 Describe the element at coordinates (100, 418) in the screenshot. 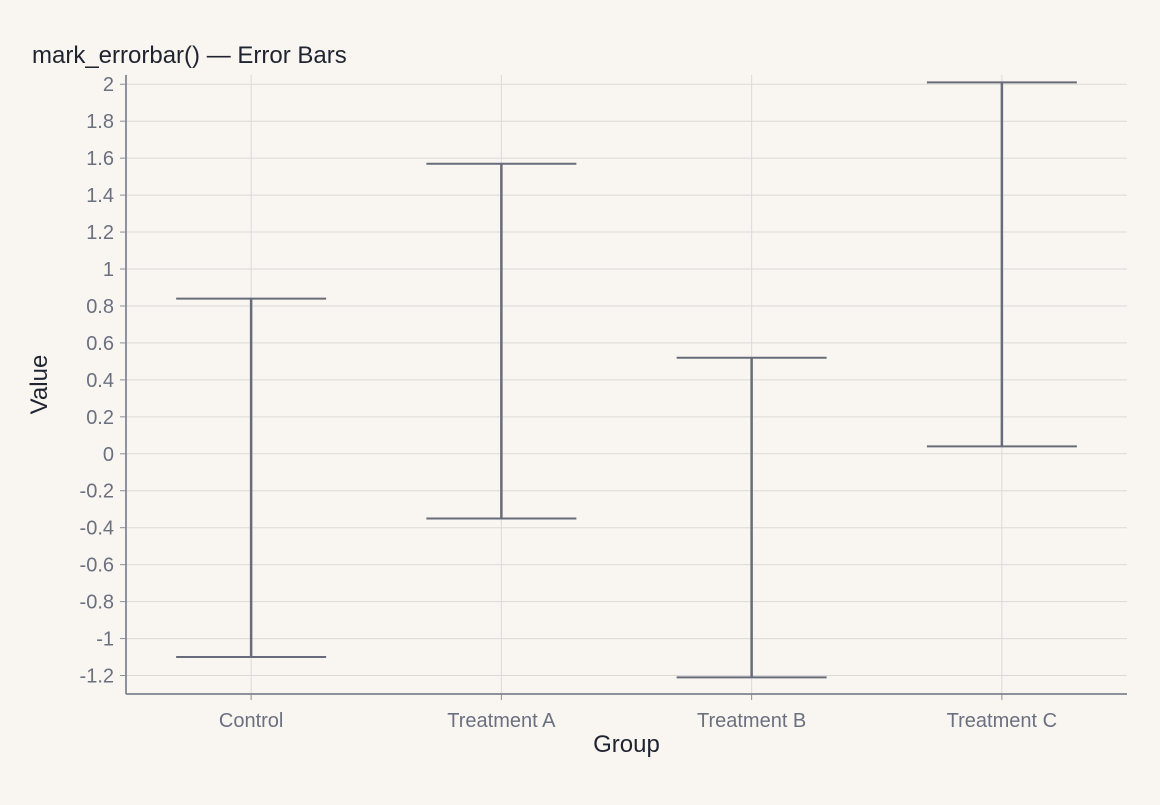

I see `y-tick-label: 0.2` at that location.